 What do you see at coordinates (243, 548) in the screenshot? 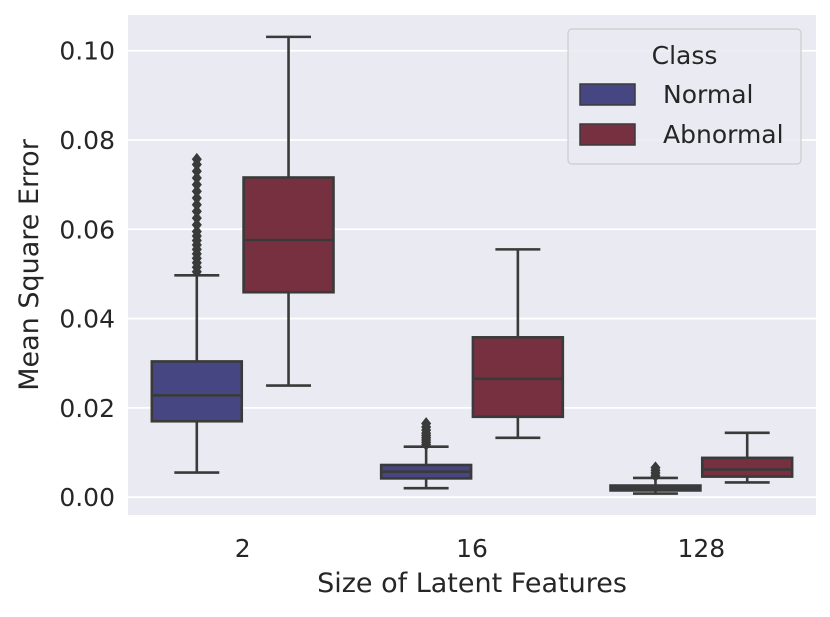
I see `x-tick-label: 2` at bounding box center [243, 548].